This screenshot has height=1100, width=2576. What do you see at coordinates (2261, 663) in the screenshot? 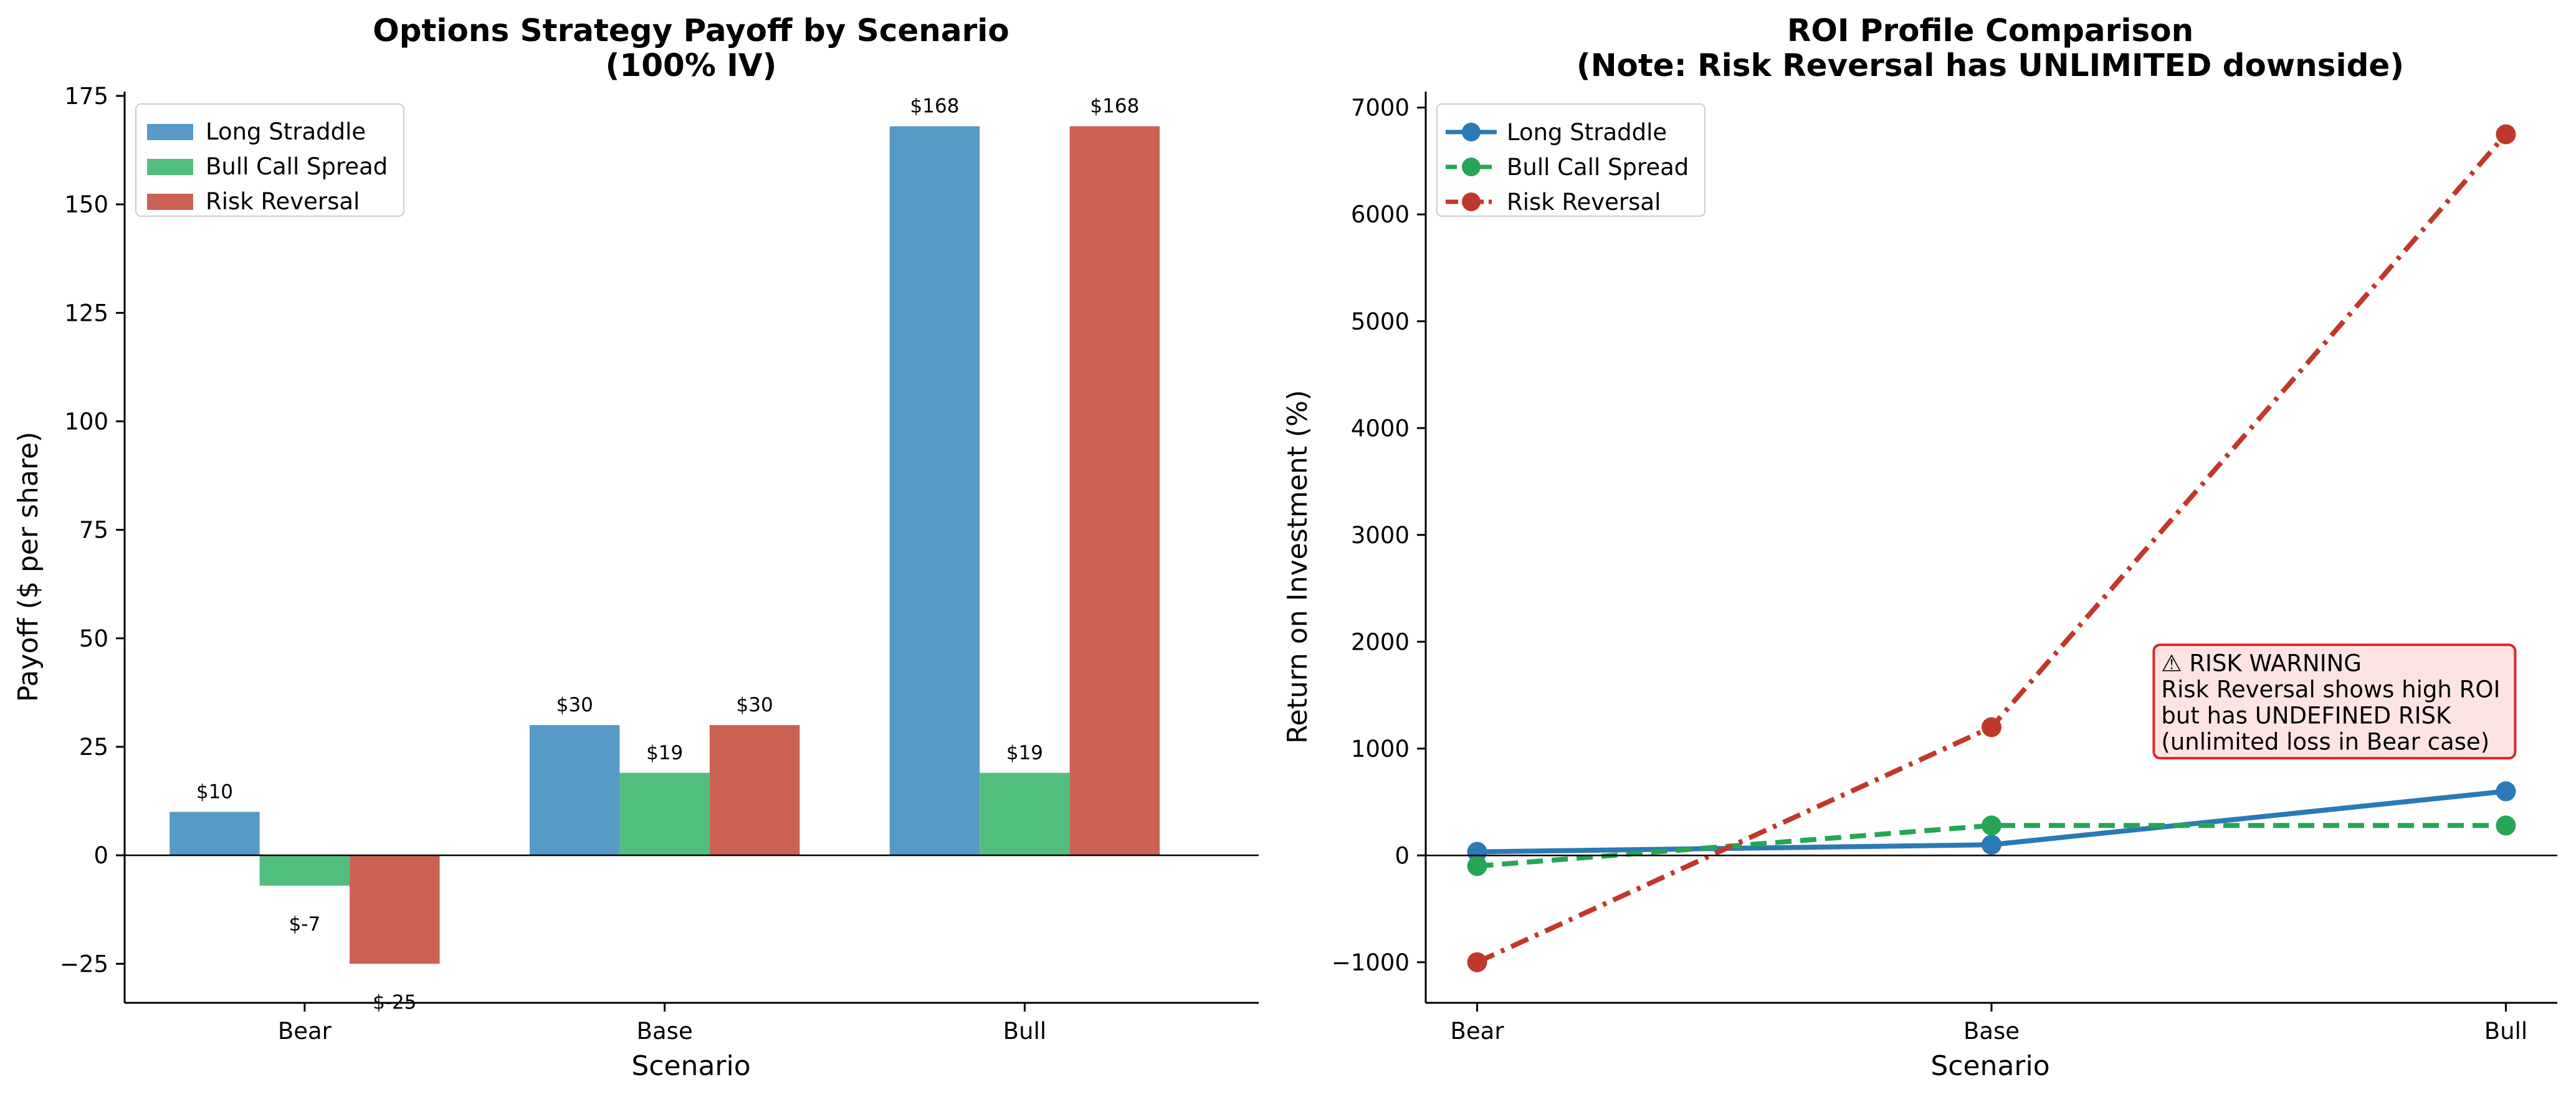
I see `warning-text-line: ⚠ RISK WARNING` at bounding box center [2261, 663].